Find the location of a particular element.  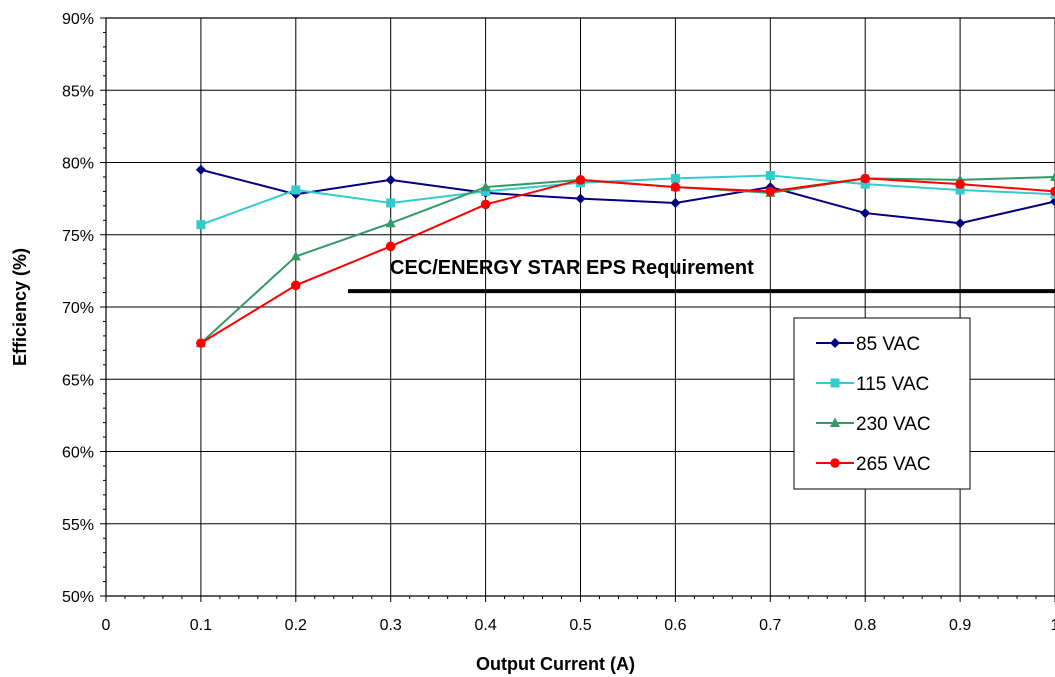

legend-label: 115 VAC is located at coordinates (892, 384).